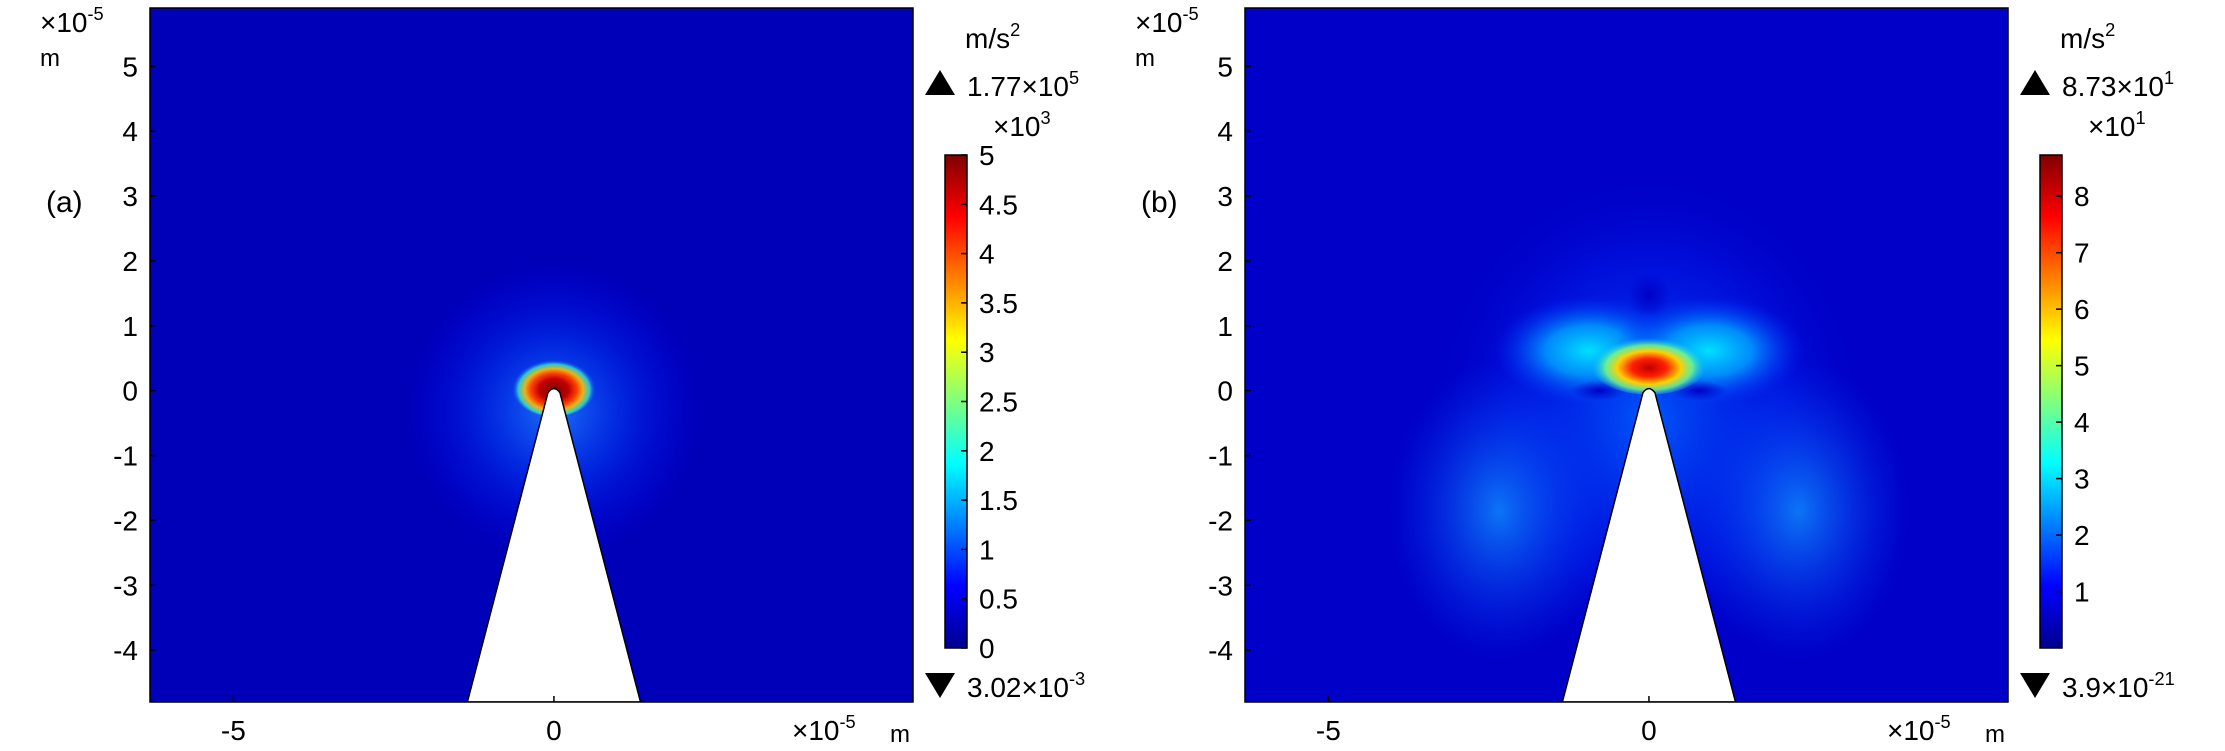 The width and height of the screenshot is (2225, 751). I want to click on colorbar-tick-label: 0, so click(987, 648).